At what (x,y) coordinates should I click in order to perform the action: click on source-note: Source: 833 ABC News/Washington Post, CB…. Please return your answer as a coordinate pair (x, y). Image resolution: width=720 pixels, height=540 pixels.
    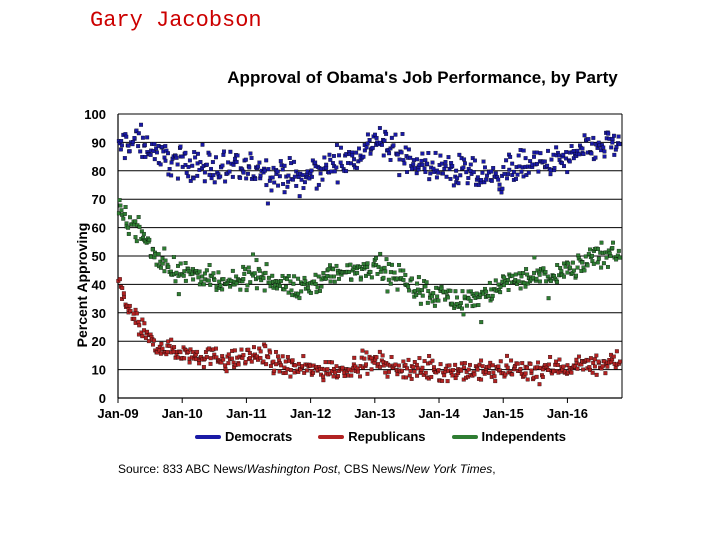
    Looking at the image, I should click on (307, 469).